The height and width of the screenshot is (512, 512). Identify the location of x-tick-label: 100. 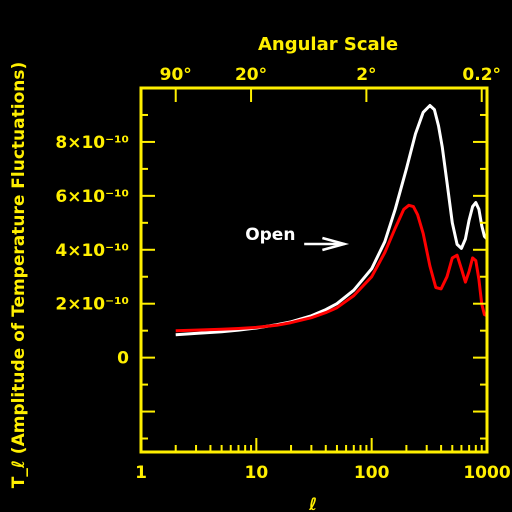
(372, 473).